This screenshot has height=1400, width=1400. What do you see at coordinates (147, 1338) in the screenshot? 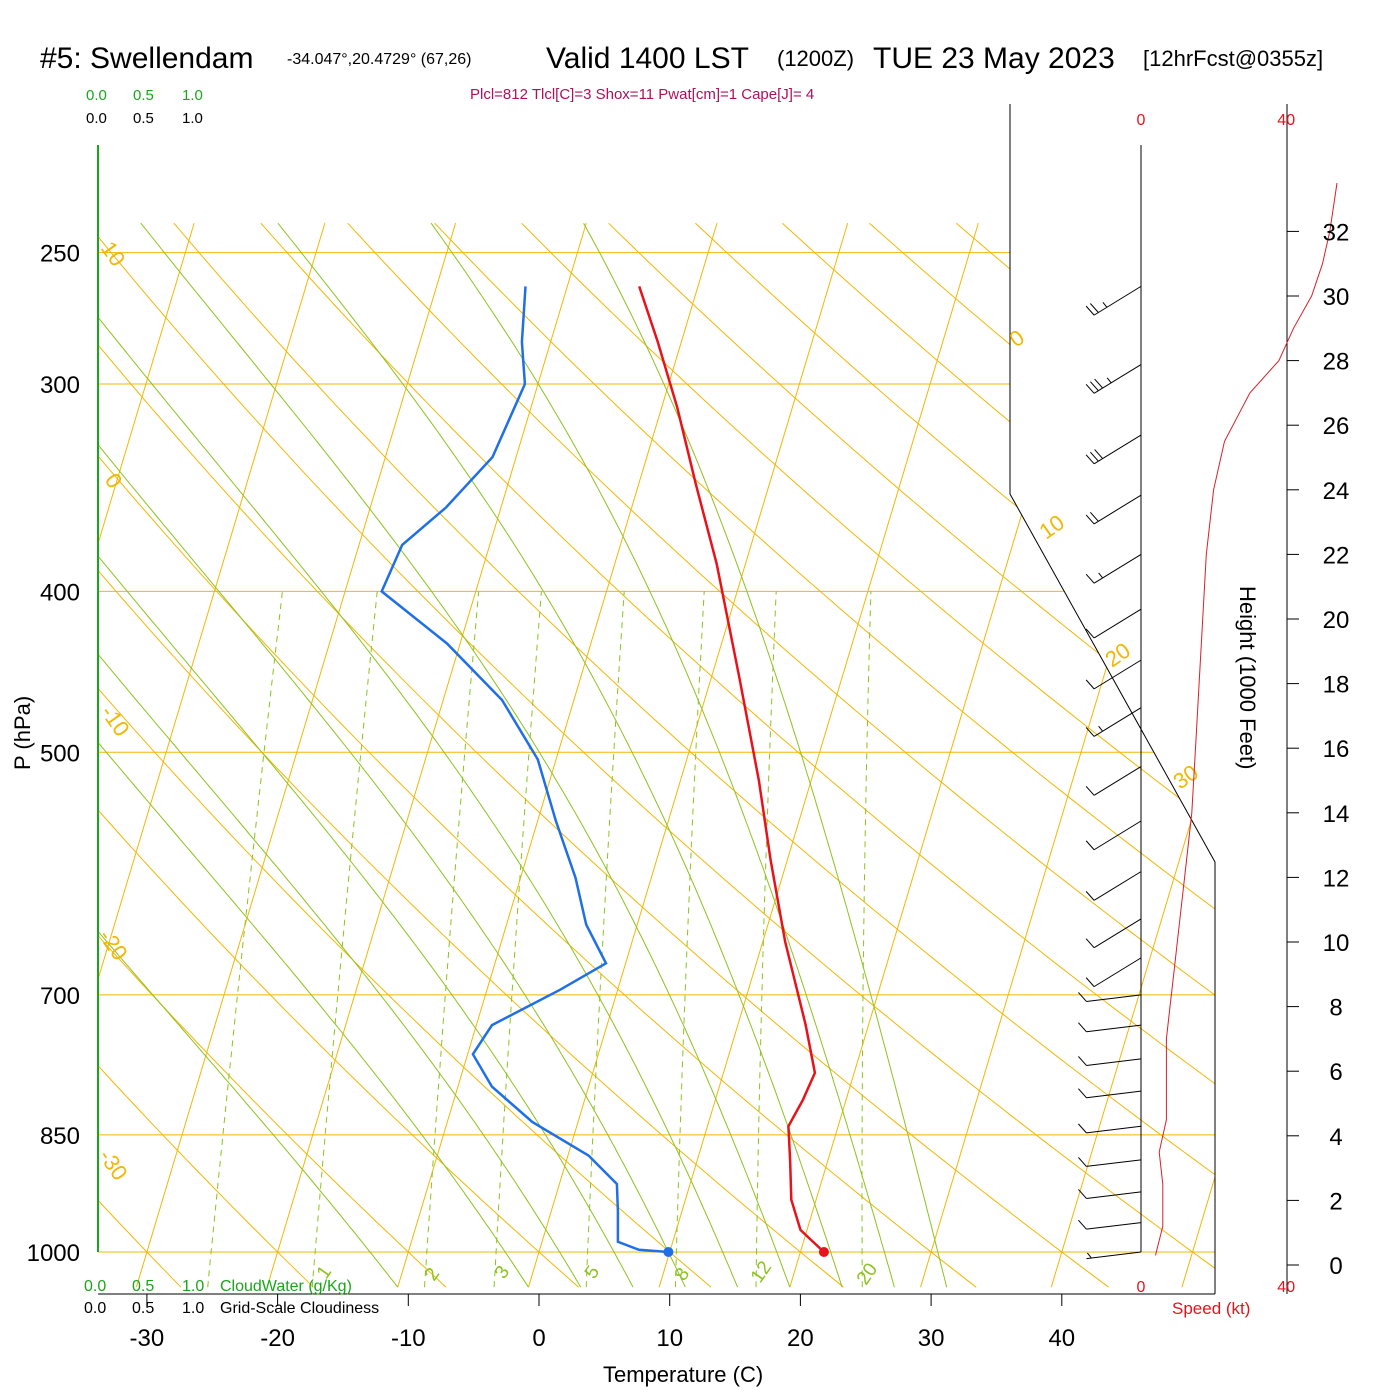
I see `temperature-tick: -30` at bounding box center [147, 1338].